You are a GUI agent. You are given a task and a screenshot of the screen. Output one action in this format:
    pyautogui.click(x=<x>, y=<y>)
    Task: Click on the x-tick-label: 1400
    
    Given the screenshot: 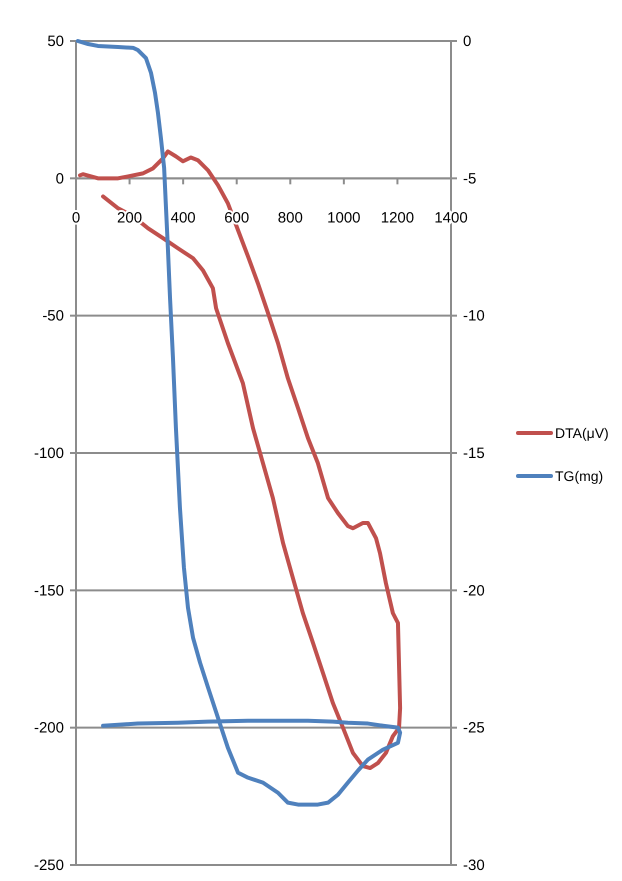 What is the action you would take?
    pyautogui.click(x=451, y=217)
    